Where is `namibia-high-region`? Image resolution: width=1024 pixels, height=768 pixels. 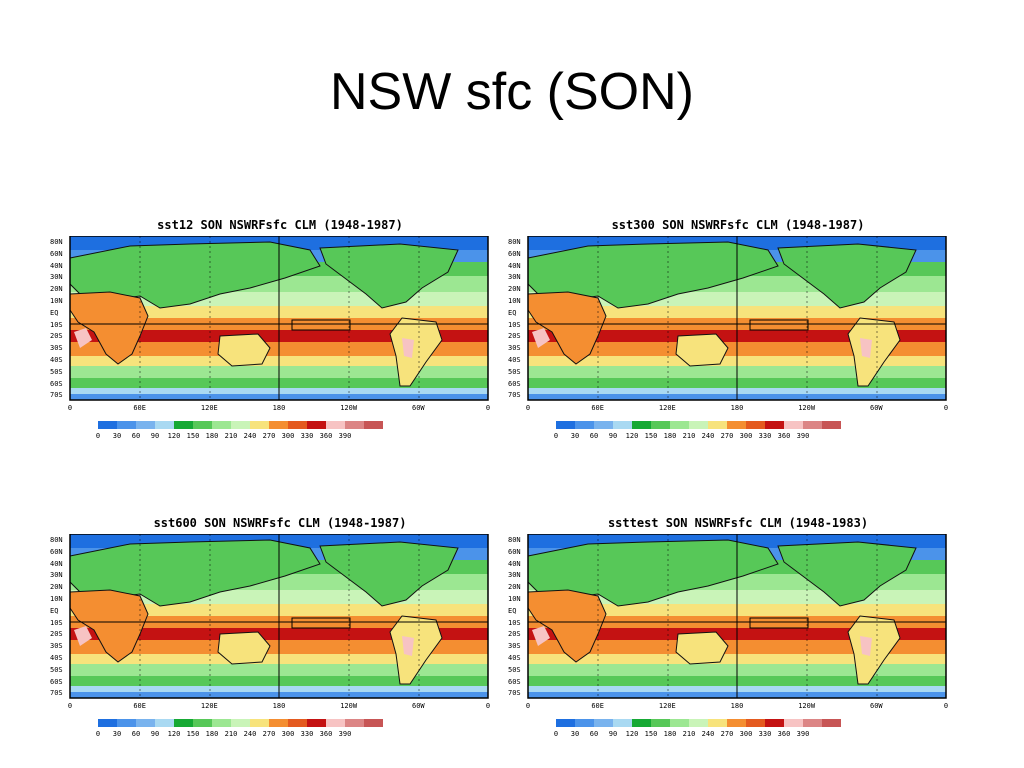
namibia-high-region is located at coordinates (83, 636).